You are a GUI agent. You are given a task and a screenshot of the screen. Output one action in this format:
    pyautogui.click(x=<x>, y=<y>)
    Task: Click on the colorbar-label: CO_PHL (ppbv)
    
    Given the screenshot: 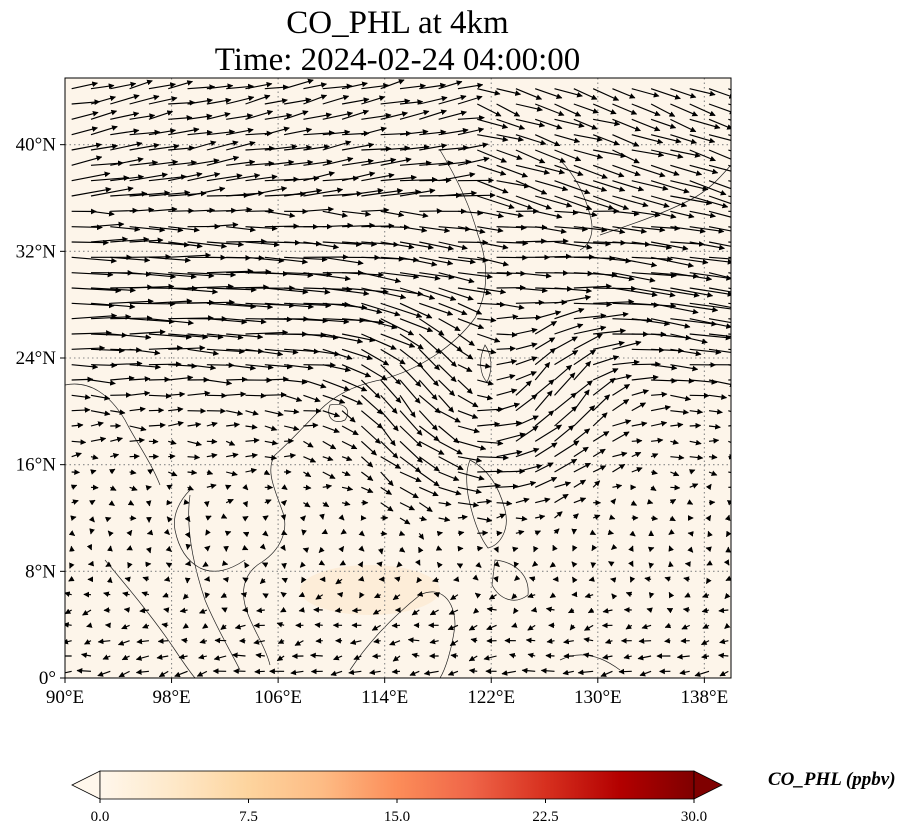 What is the action you would take?
    pyautogui.click(x=832, y=779)
    